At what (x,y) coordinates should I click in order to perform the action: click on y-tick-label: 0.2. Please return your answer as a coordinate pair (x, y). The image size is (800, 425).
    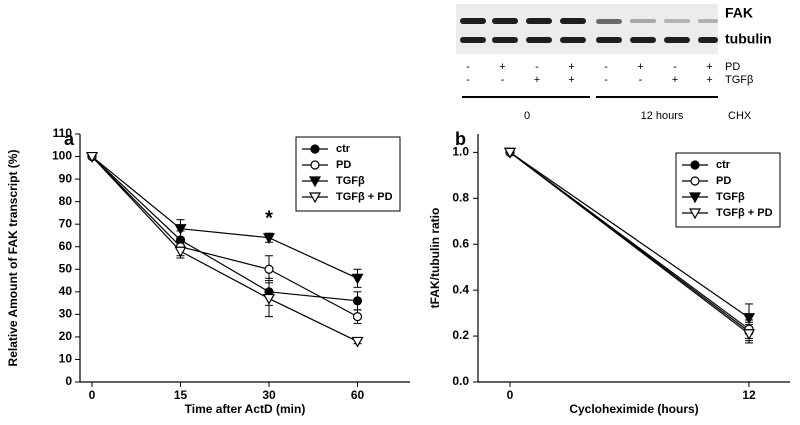
    Looking at the image, I should click on (460, 335).